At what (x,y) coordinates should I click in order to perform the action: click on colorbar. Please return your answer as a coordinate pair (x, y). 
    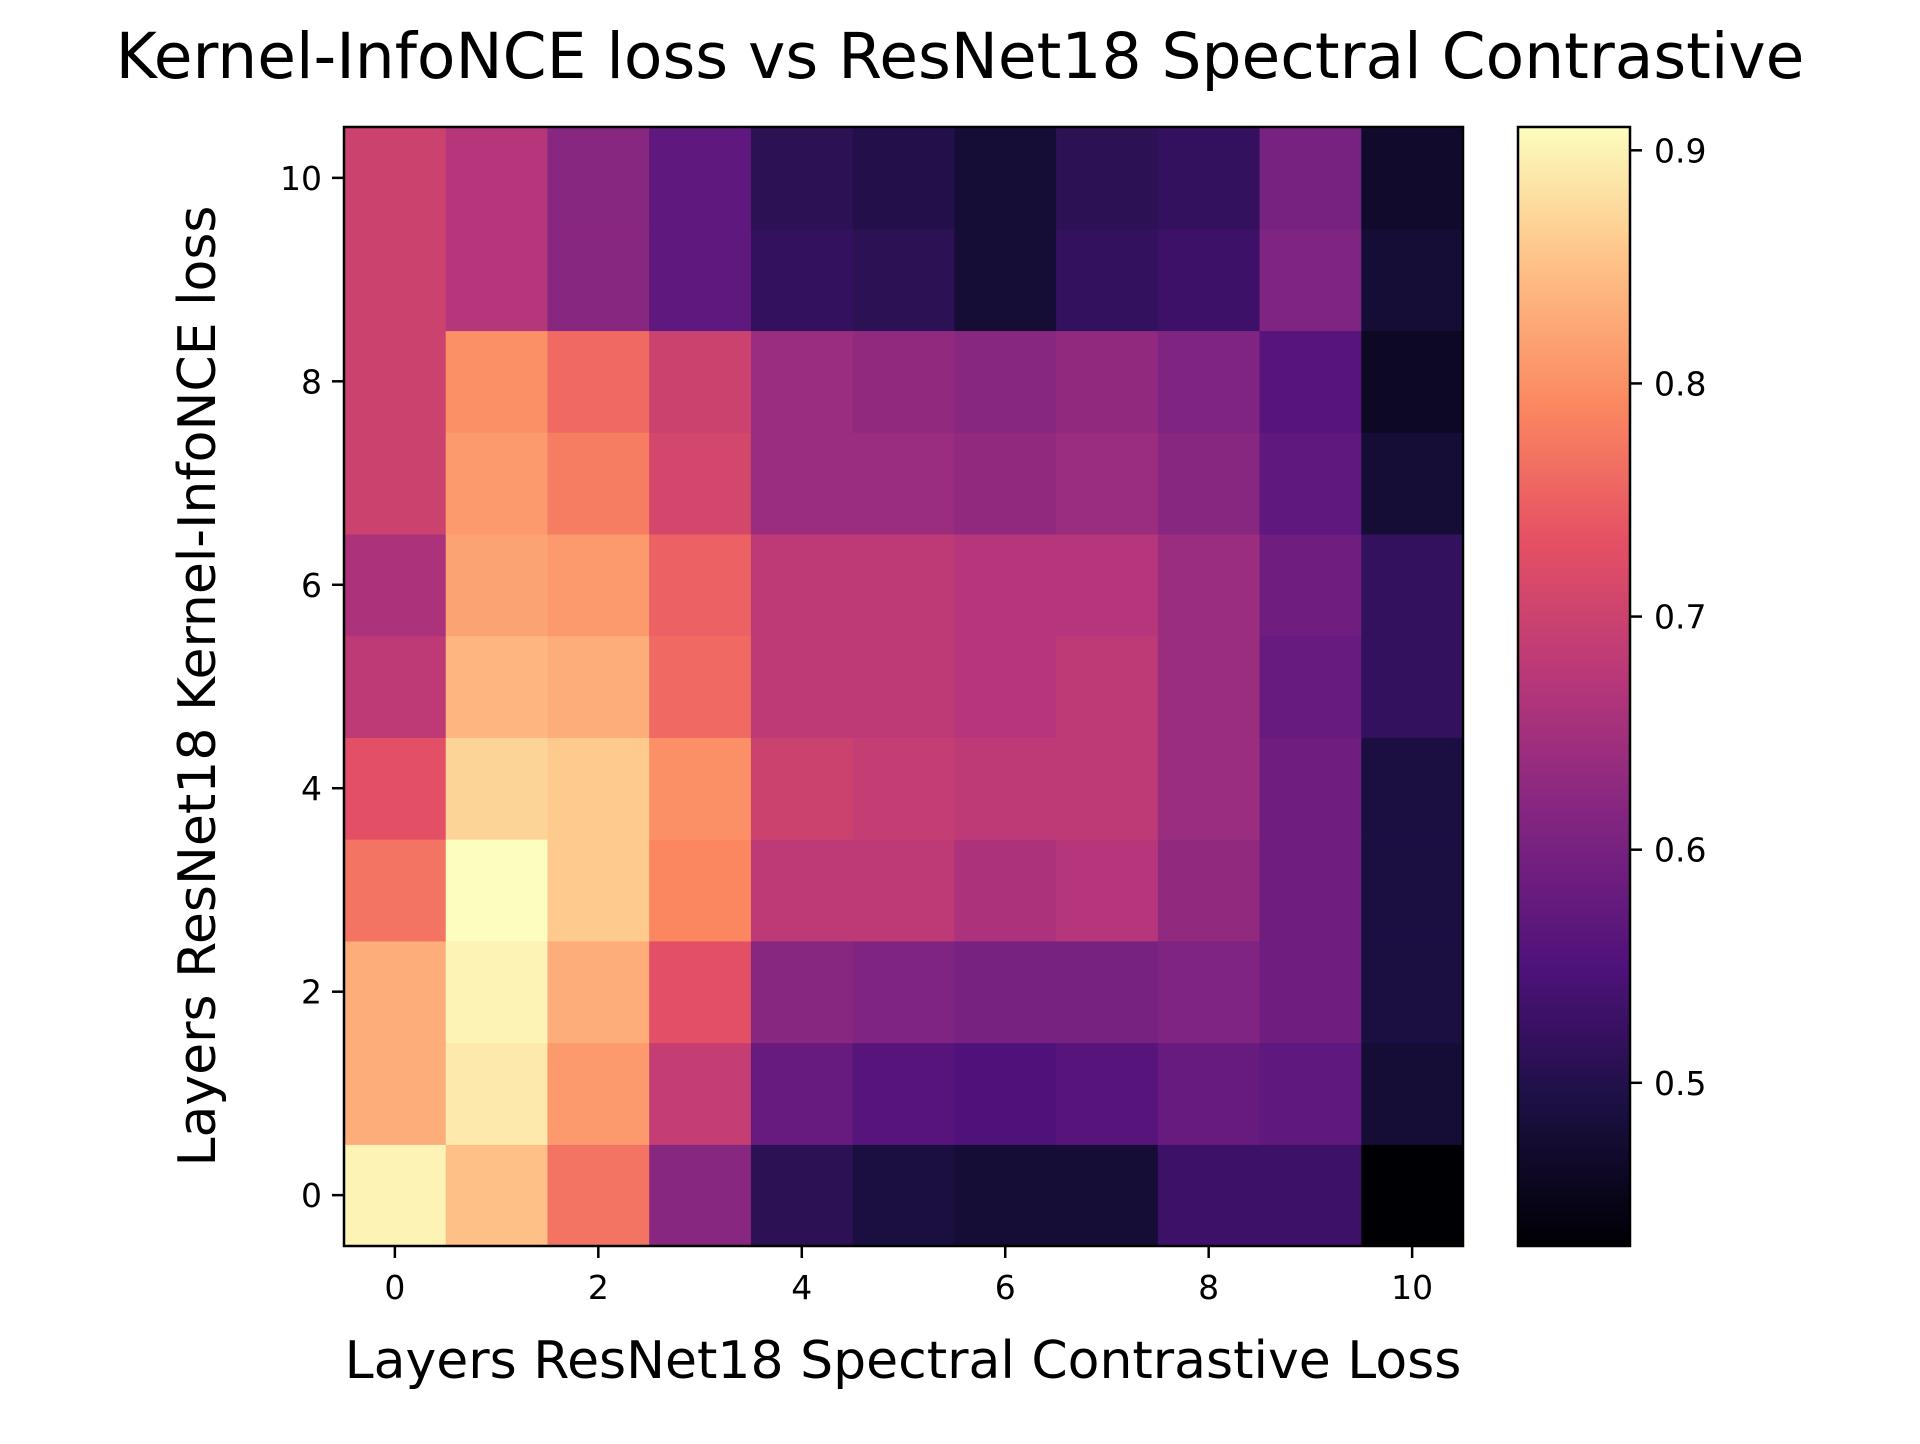
    Looking at the image, I should click on (1574, 686).